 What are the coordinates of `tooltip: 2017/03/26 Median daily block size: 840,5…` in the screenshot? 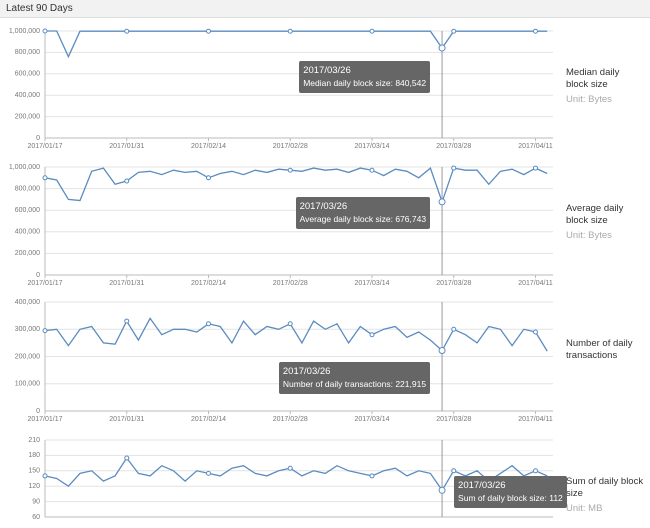 It's located at (365, 77).